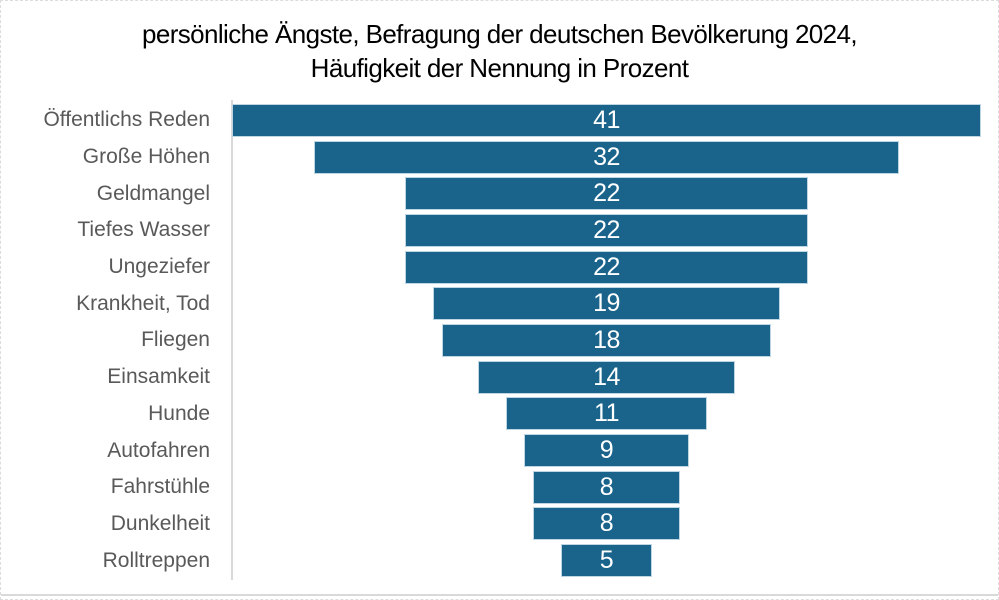 The width and height of the screenshot is (999, 600). I want to click on bar-row: Öffentlichs Reden 41, so click(499, 120).